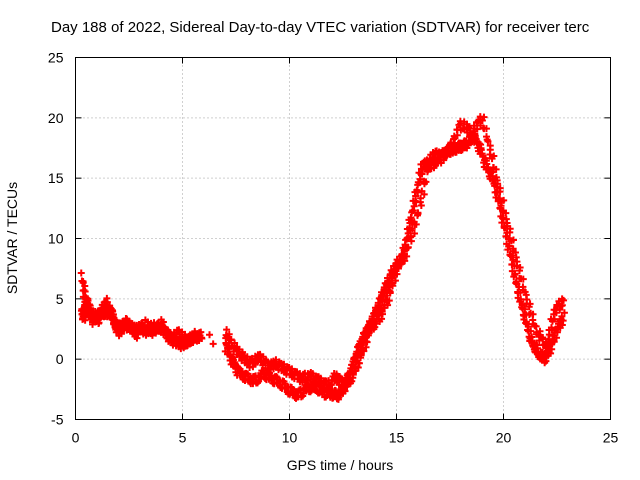  I want to click on x-tick-label: 10, so click(290, 438).